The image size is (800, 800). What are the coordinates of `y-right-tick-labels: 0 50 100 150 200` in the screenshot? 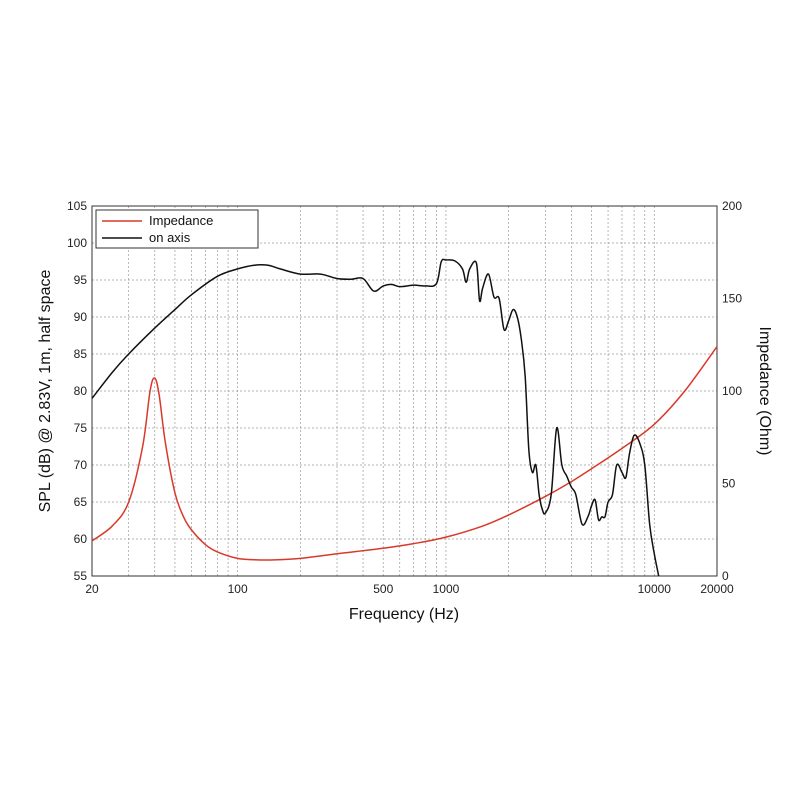 It's located at (732, 391).